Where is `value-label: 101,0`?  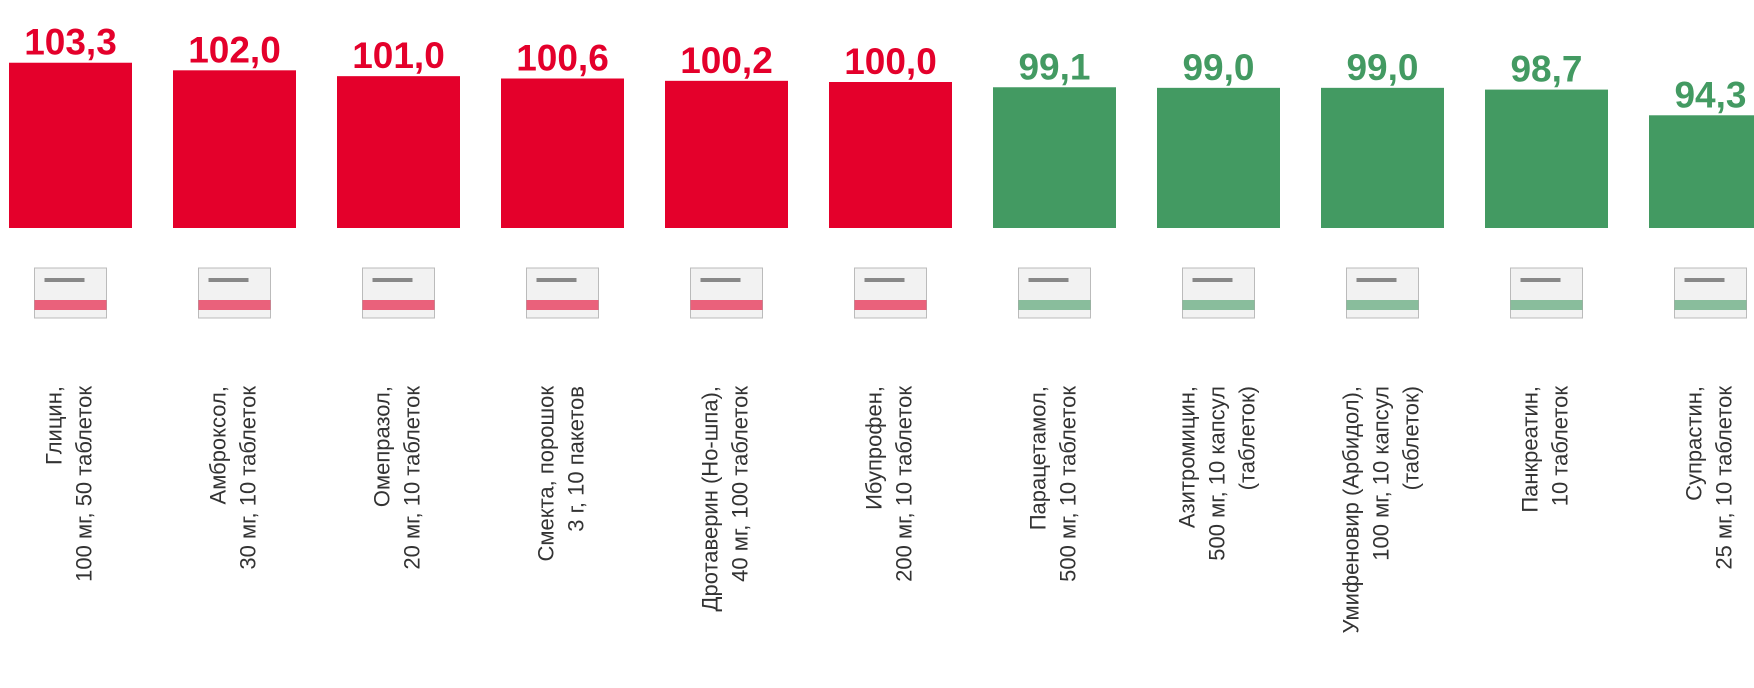
value-label: 101,0 is located at coordinates (398, 55).